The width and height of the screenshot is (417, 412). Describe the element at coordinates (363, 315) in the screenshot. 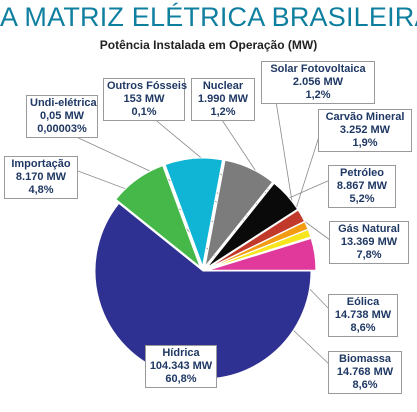

I see `label-eolica: Eólica 14.738 MW 8,6%` at that location.